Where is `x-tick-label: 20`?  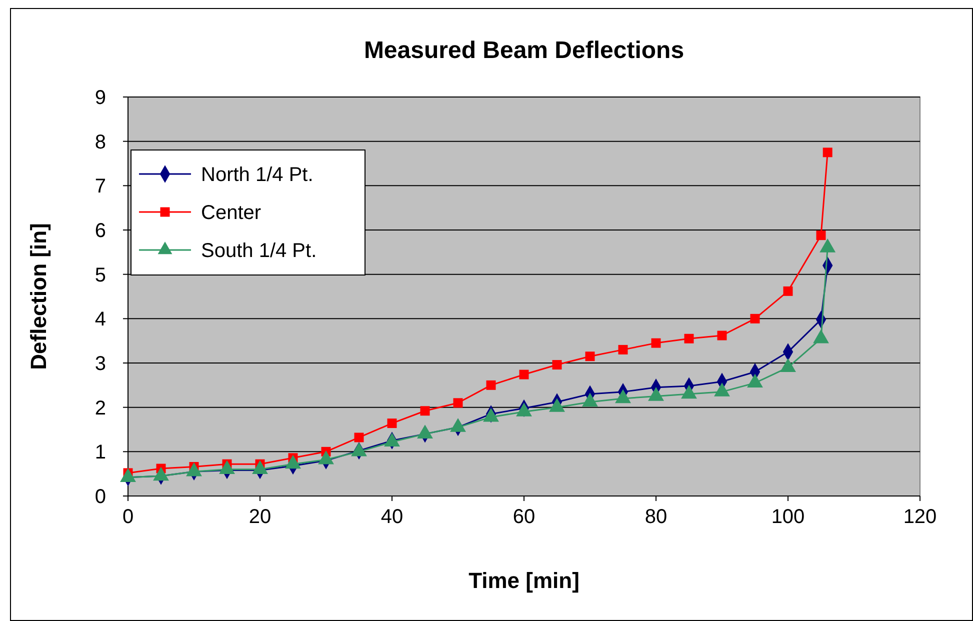 x-tick-label: 20 is located at coordinates (260, 517).